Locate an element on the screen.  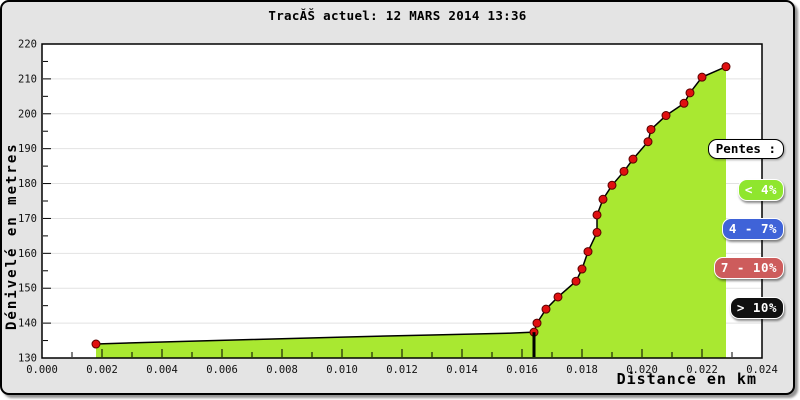
legend-chip-10: > 10% is located at coordinates (756, 308).